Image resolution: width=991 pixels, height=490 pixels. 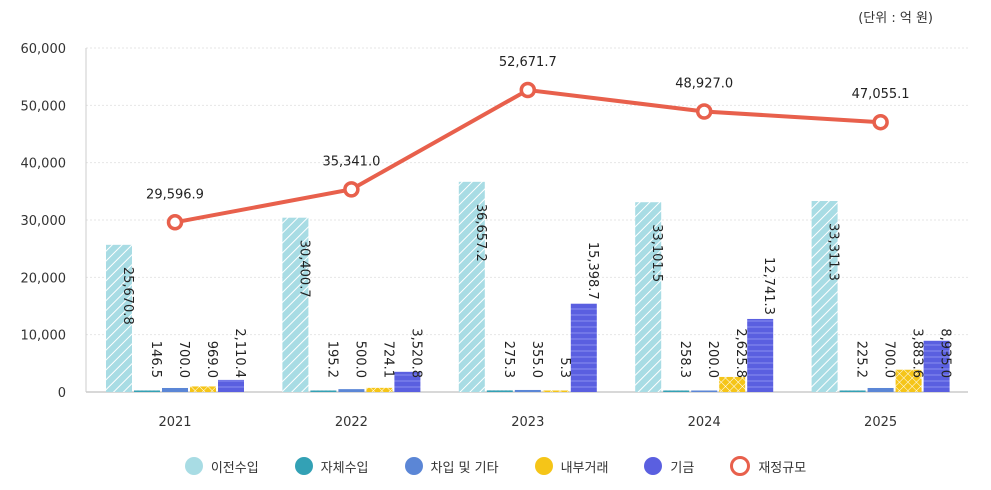 I want to click on bar-value-label: 258.3, so click(x=684, y=359).